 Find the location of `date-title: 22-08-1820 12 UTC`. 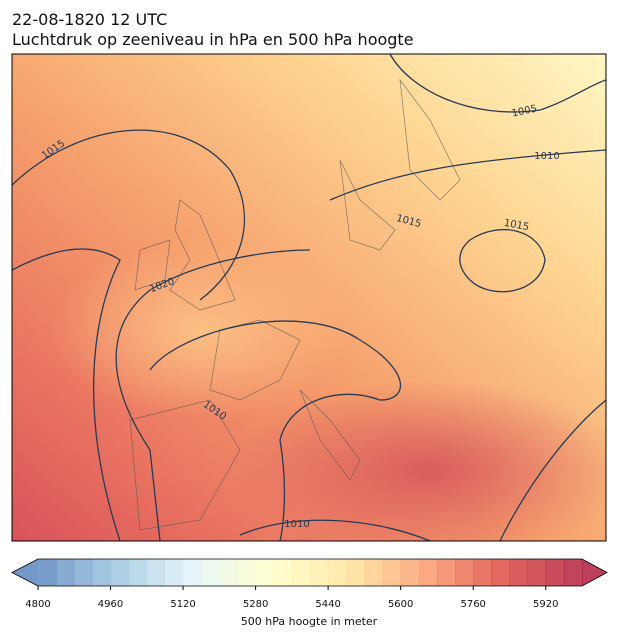

date-title: 22-08-1820 12 UTC is located at coordinates (89, 19).